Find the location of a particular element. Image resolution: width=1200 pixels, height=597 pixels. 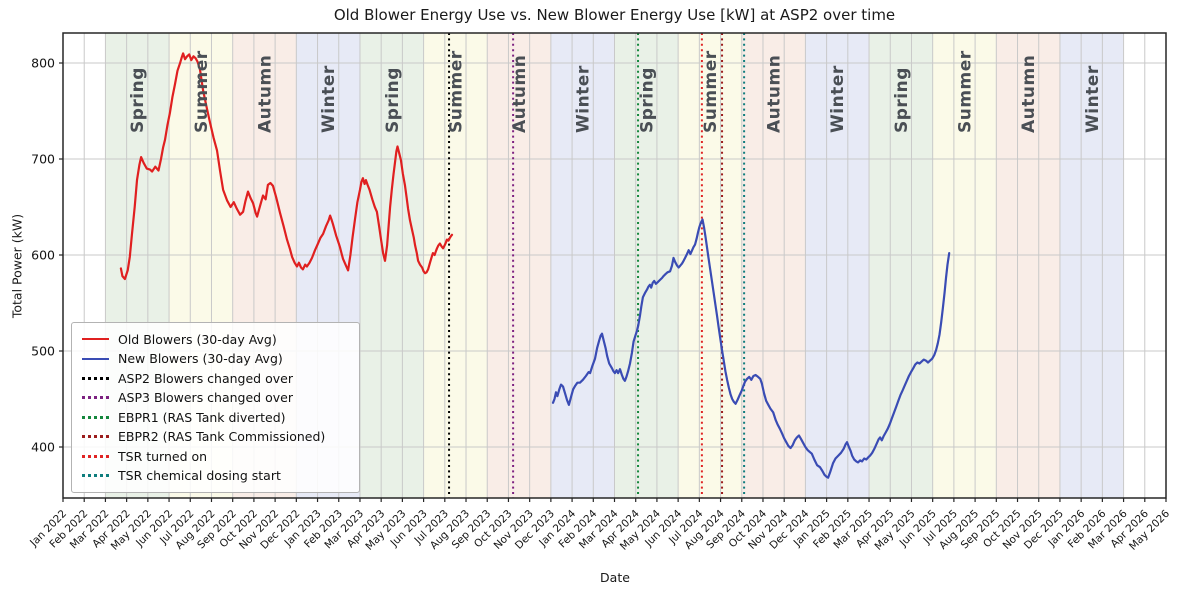

legend-item: EBPR1 (RAS Tank diverted) is located at coordinates (215, 417).